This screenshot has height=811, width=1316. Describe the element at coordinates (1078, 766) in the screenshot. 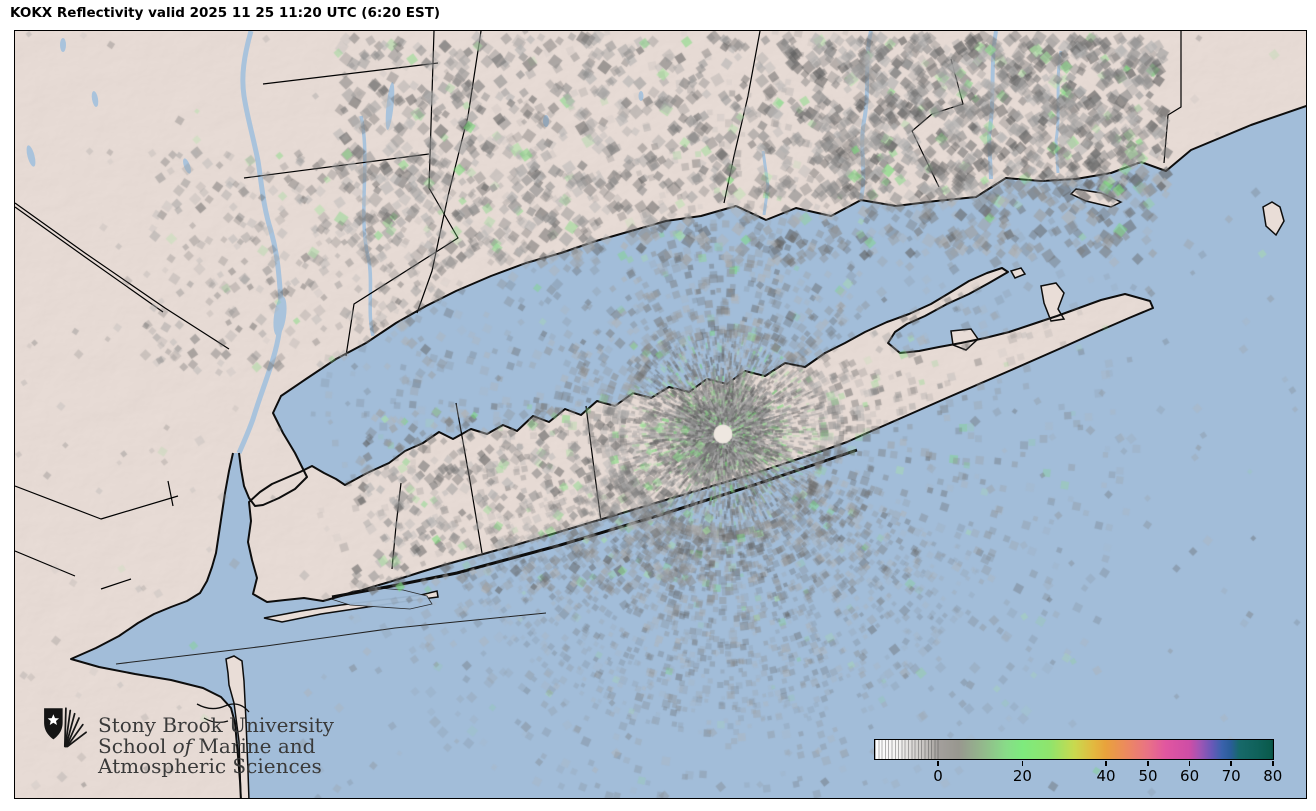

I see `reflectivity-colorbar: 0 20 40 50 60 70 80` at that location.